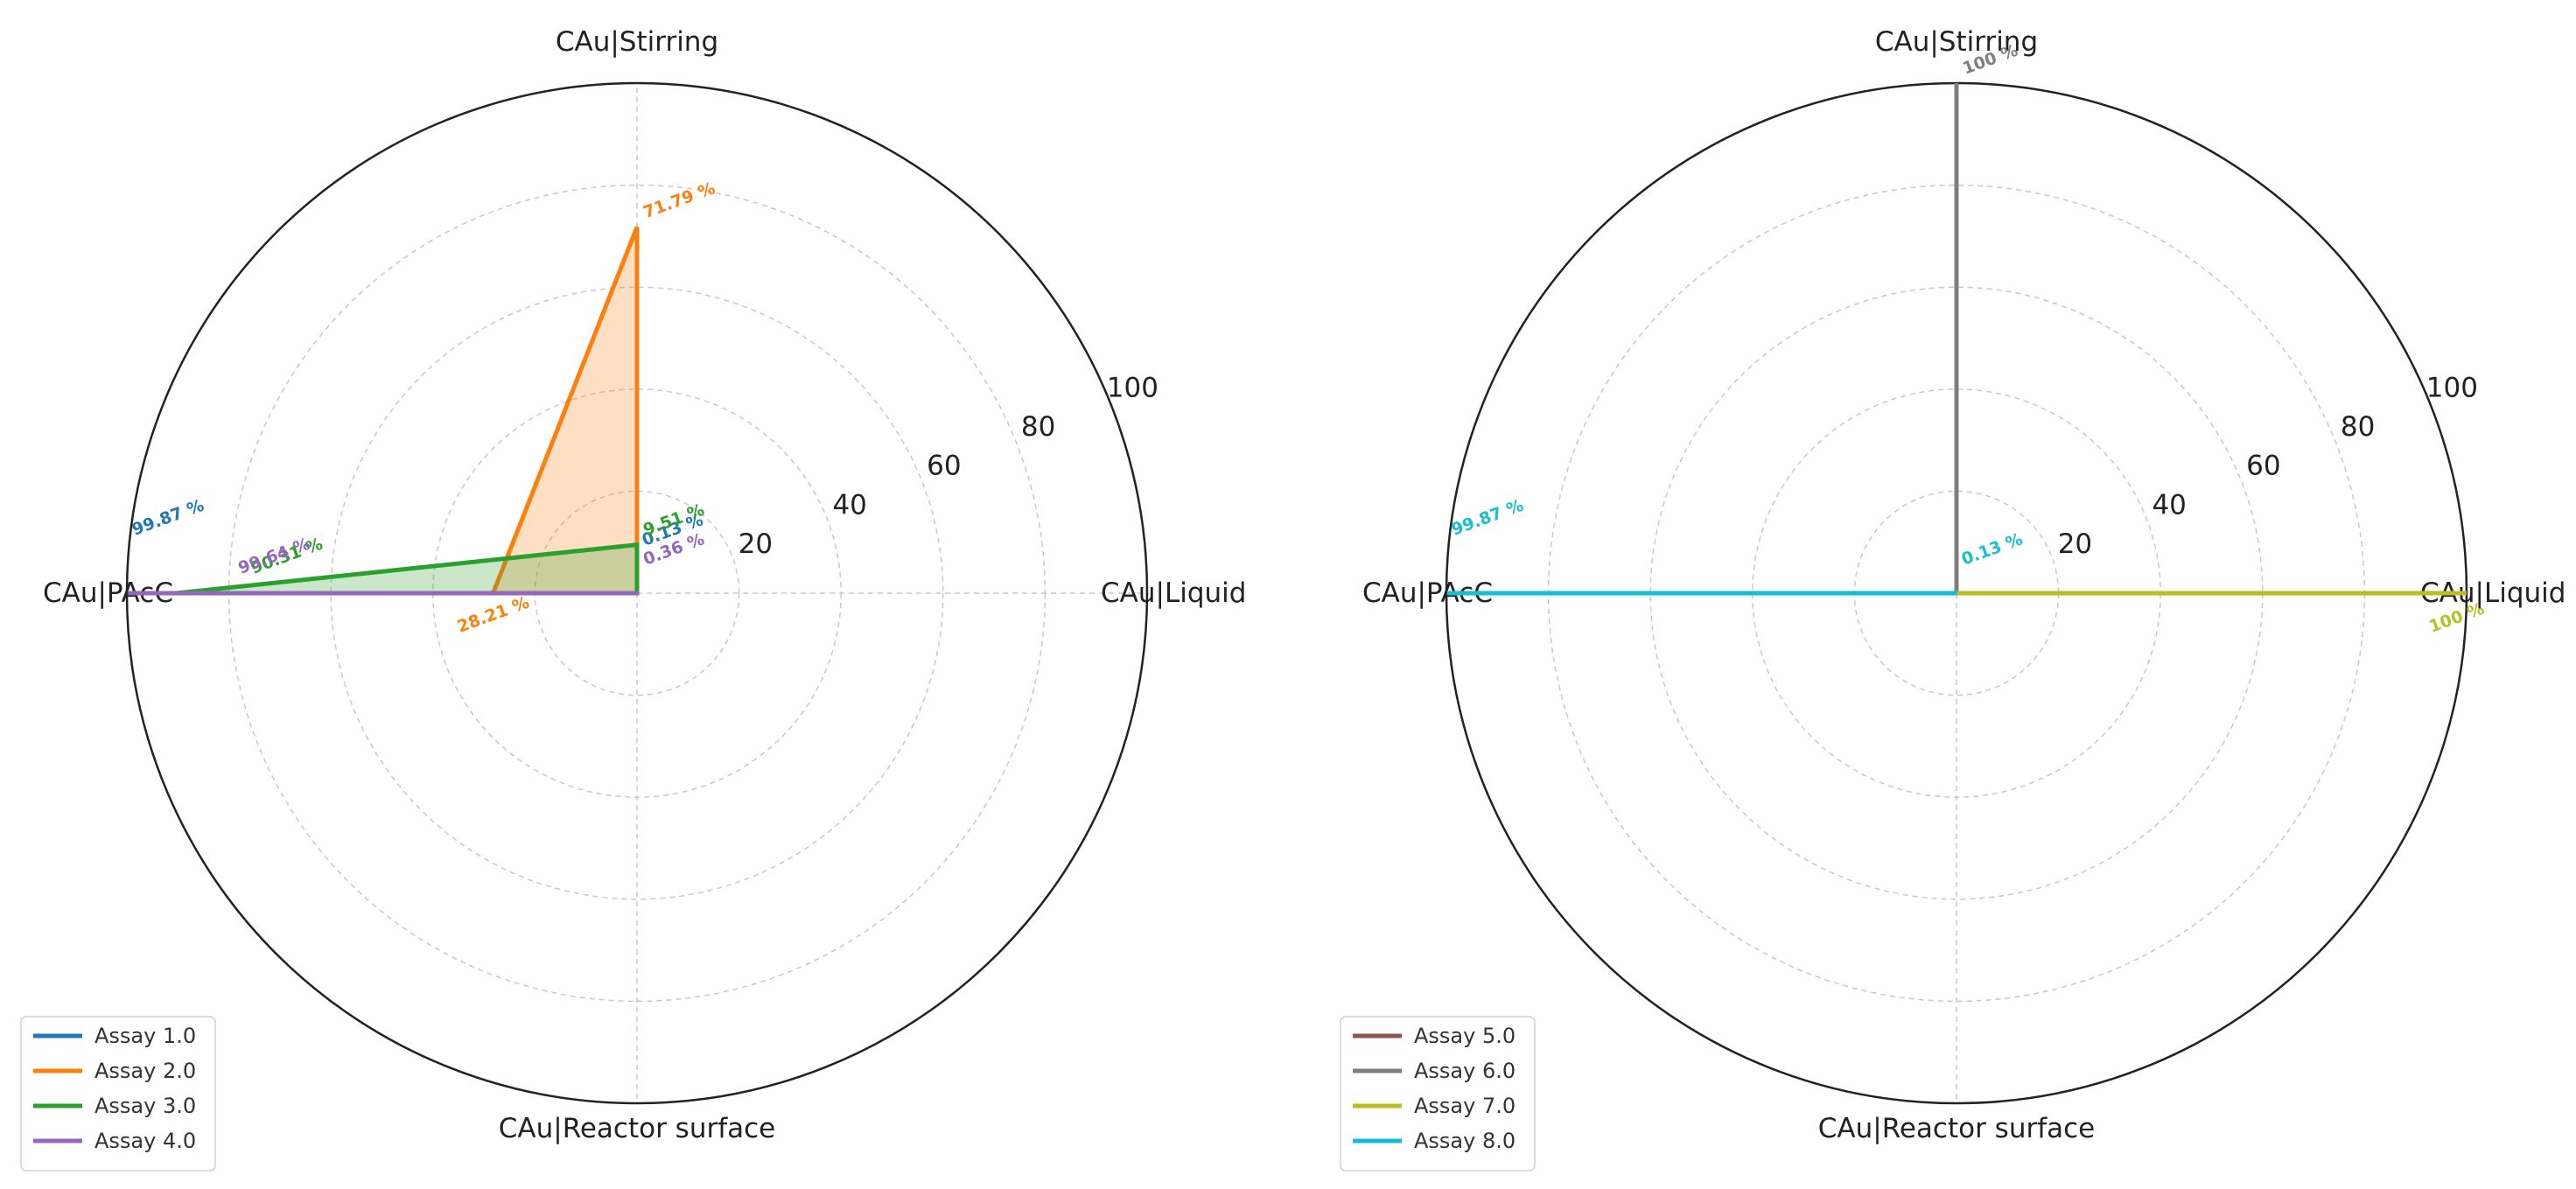  I want to click on legend-entry: Assay 3.0, so click(145, 1106).